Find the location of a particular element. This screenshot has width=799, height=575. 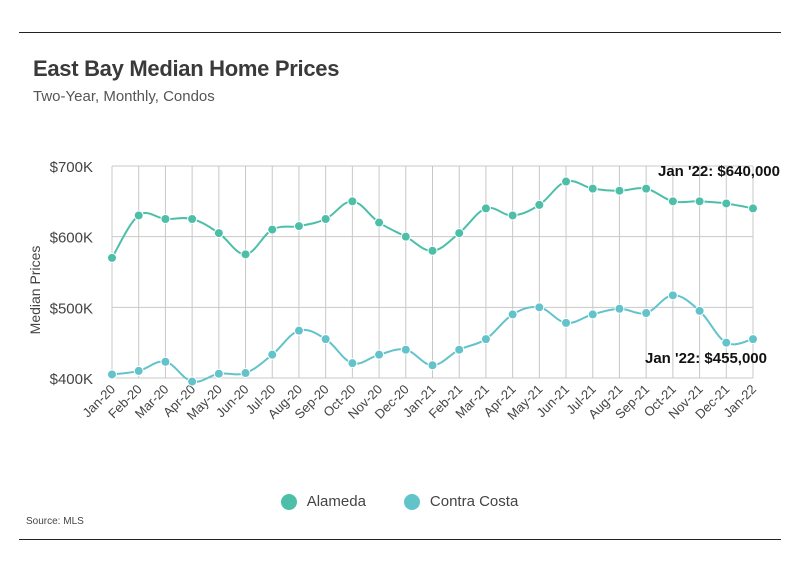

chart-title: East Bay Median Home Prices is located at coordinates (186, 68).